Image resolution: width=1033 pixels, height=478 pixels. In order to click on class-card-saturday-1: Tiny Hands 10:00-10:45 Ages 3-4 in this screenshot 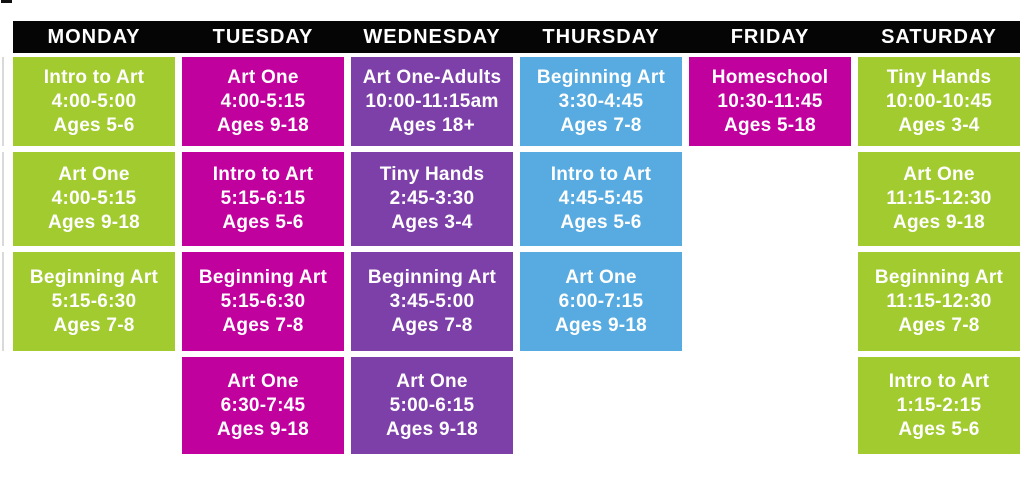, I will do `click(939, 101)`.